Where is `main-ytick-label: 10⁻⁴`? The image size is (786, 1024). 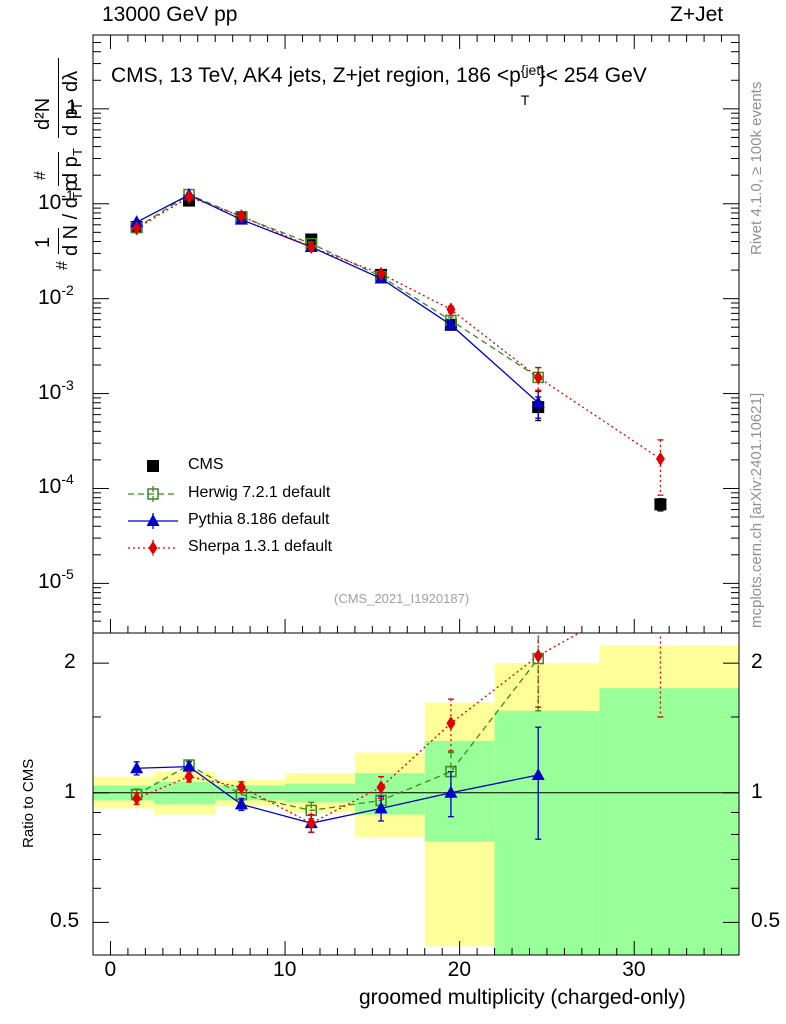 main-ytick-label: 10⁻⁴ is located at coordinates (56, 485).